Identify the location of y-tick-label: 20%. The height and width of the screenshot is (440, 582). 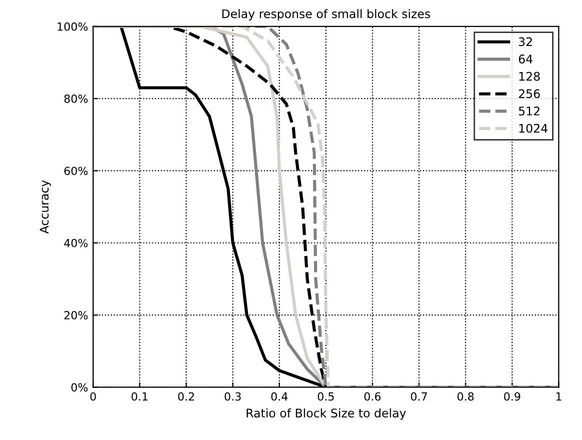
(76, 315).